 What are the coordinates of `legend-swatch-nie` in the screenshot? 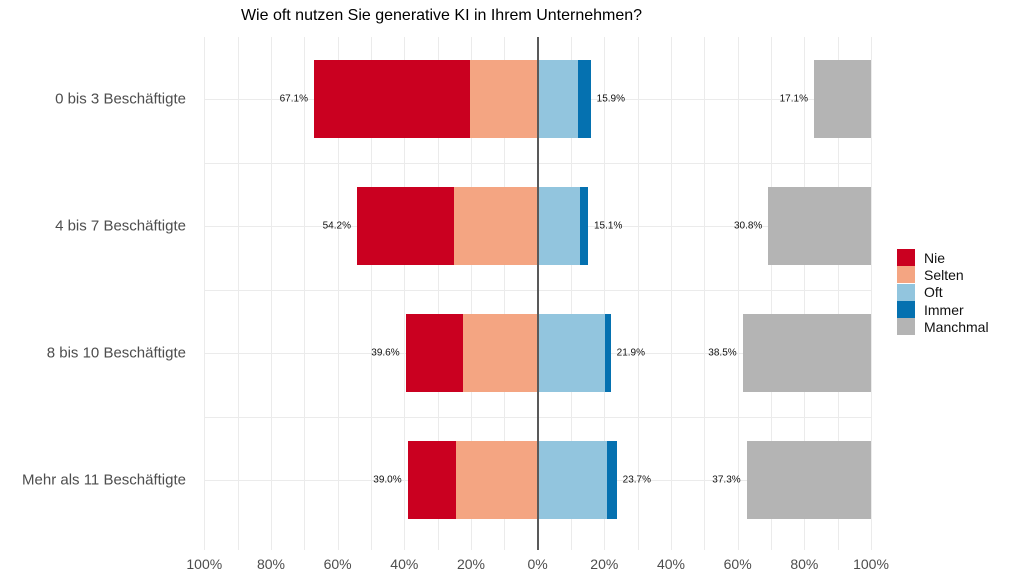 It's located at (906, 258).